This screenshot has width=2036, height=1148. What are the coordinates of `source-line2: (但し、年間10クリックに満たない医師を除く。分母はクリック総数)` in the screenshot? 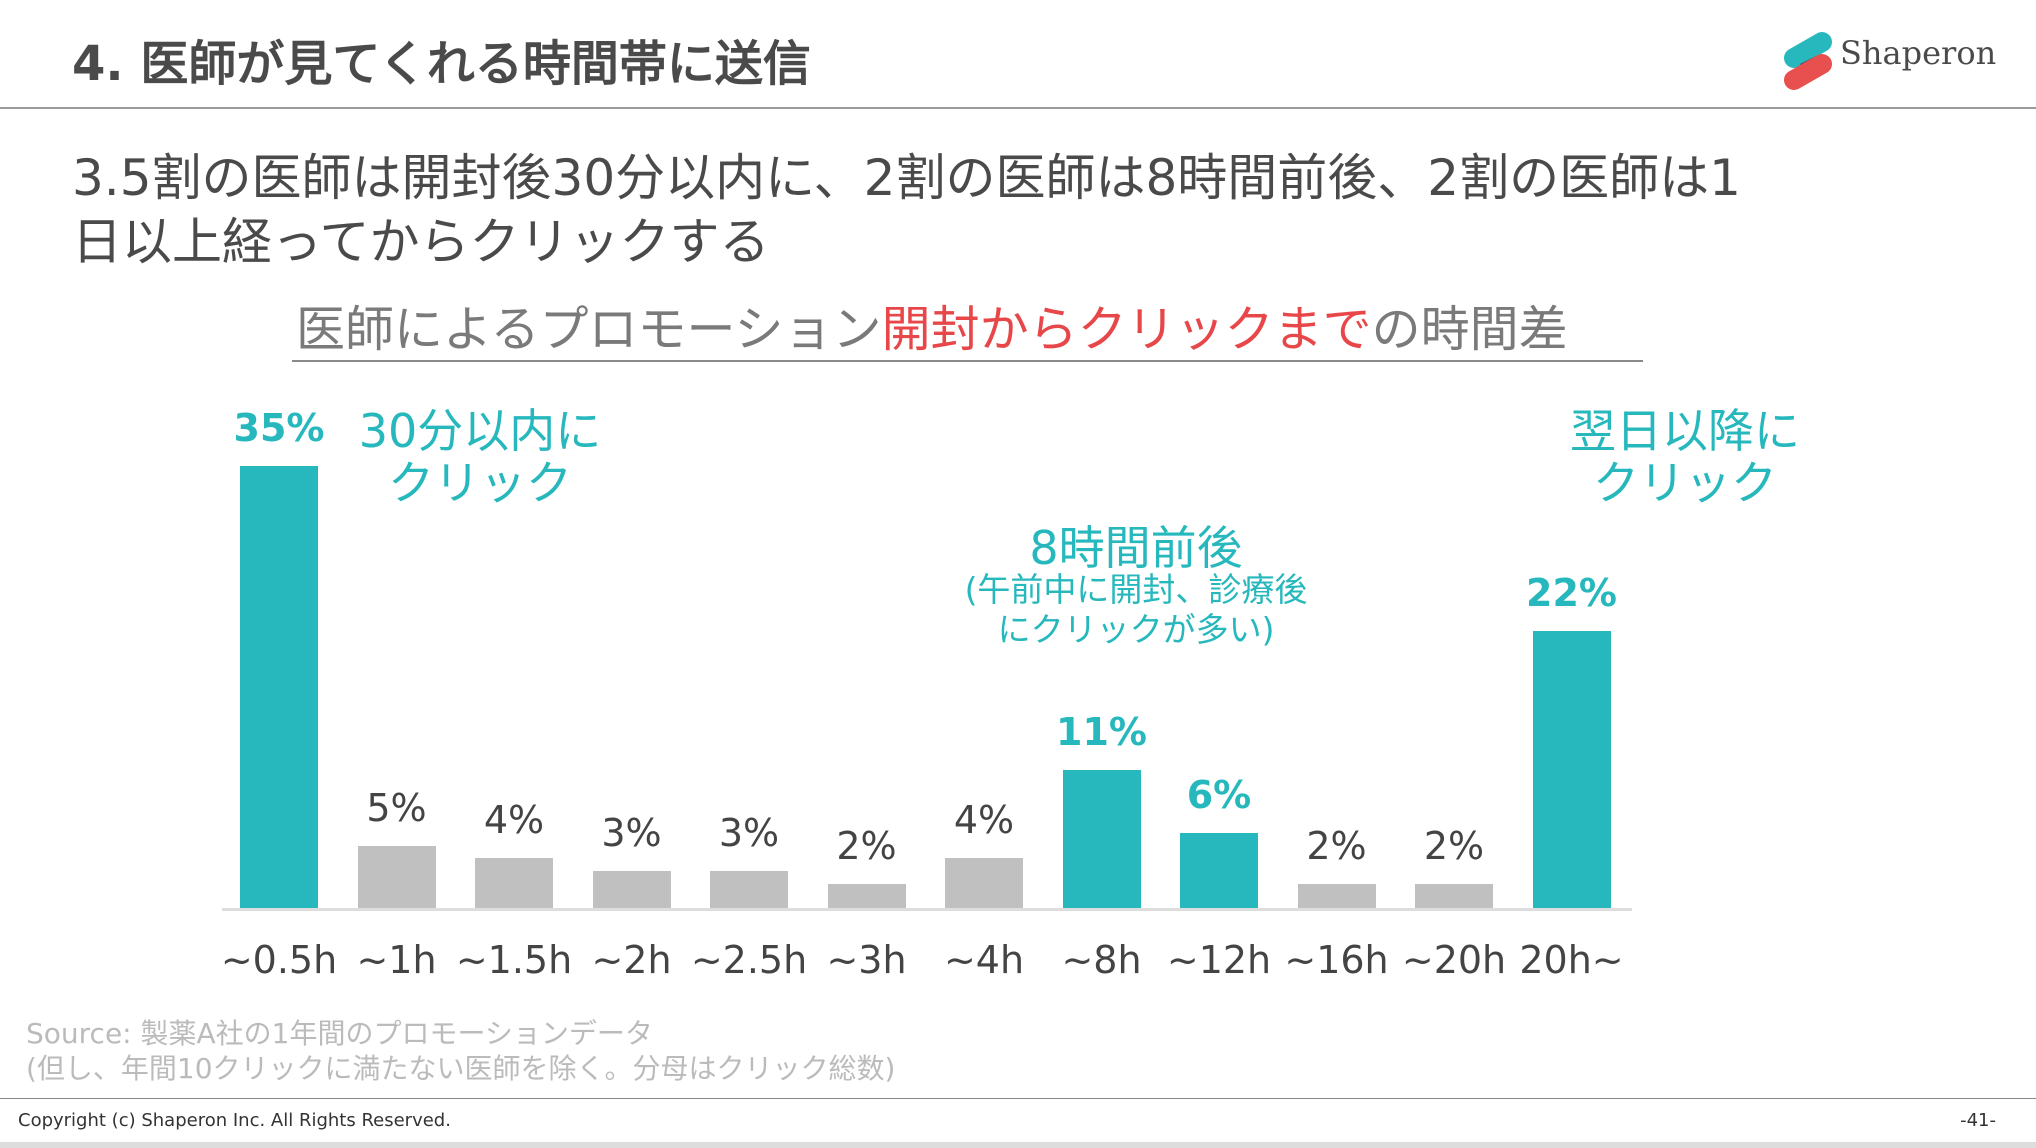 It's located at (461, 1068).